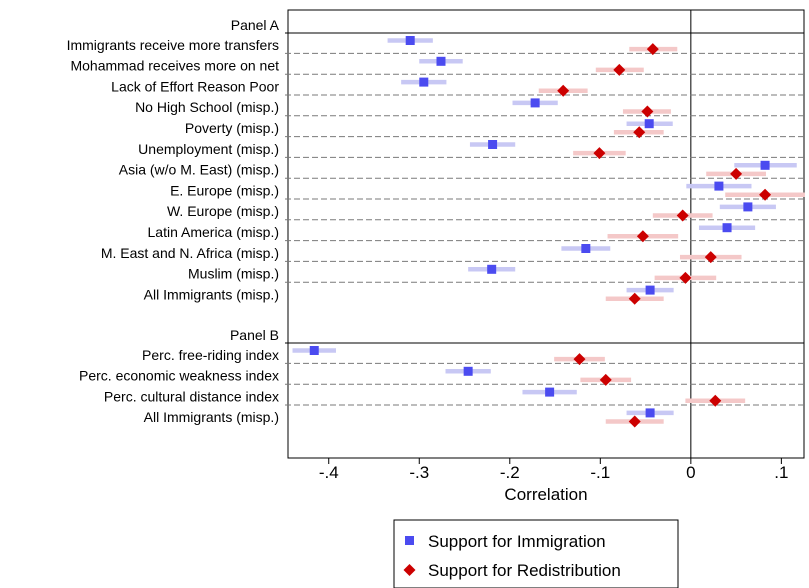 The height and width of the screenshot is (588, 809). I want to click on row-label: E. Europe (misp.), so click(224, 190).